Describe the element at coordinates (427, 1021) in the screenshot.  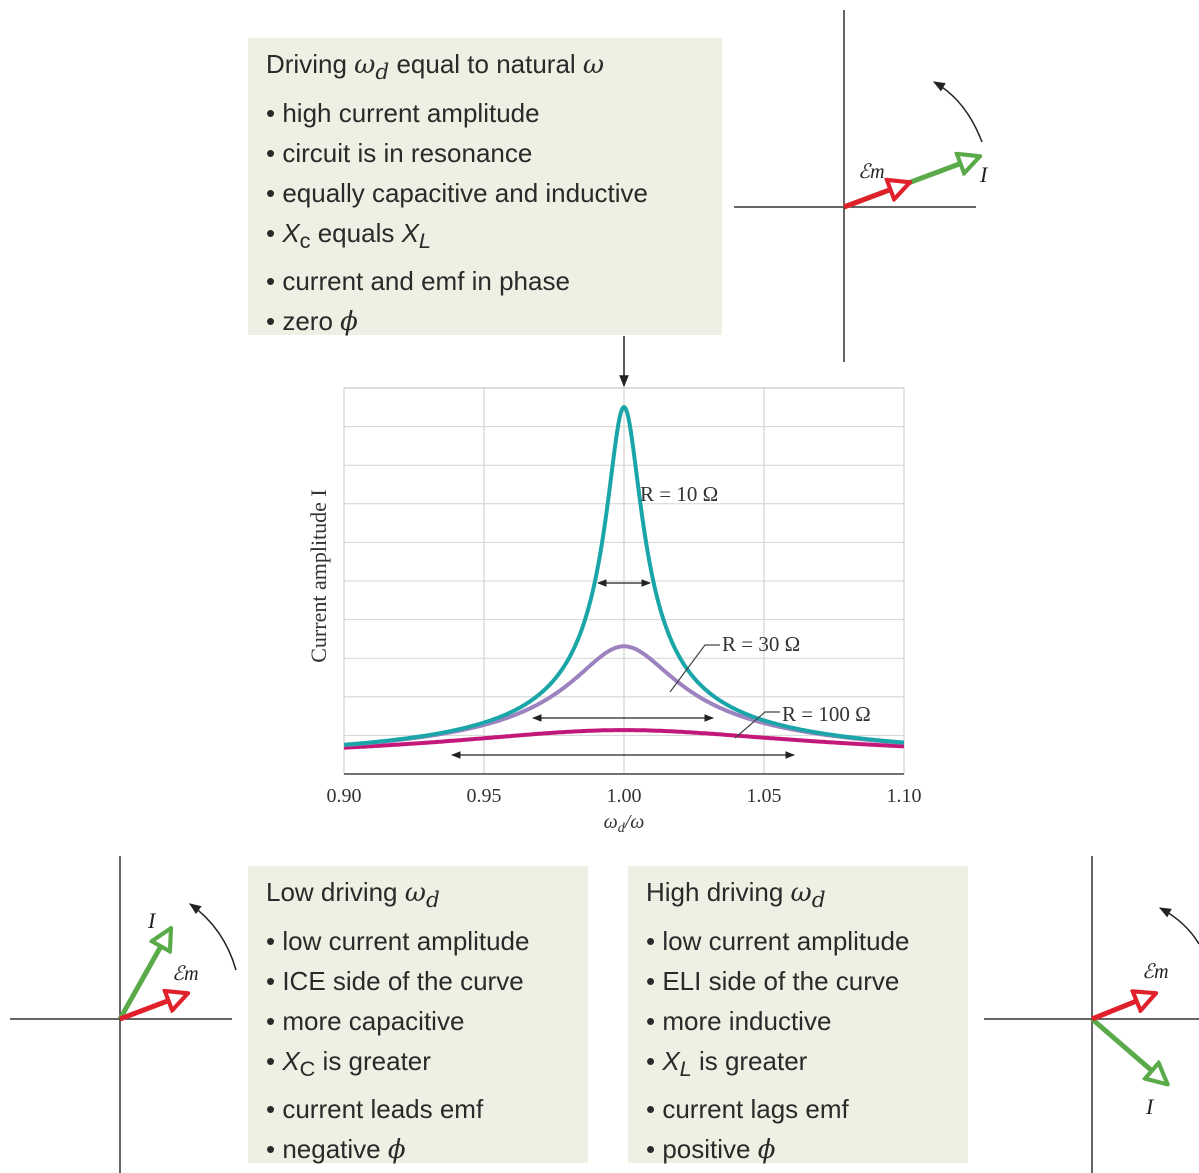
I see `list-item: more capacitive` at that location.